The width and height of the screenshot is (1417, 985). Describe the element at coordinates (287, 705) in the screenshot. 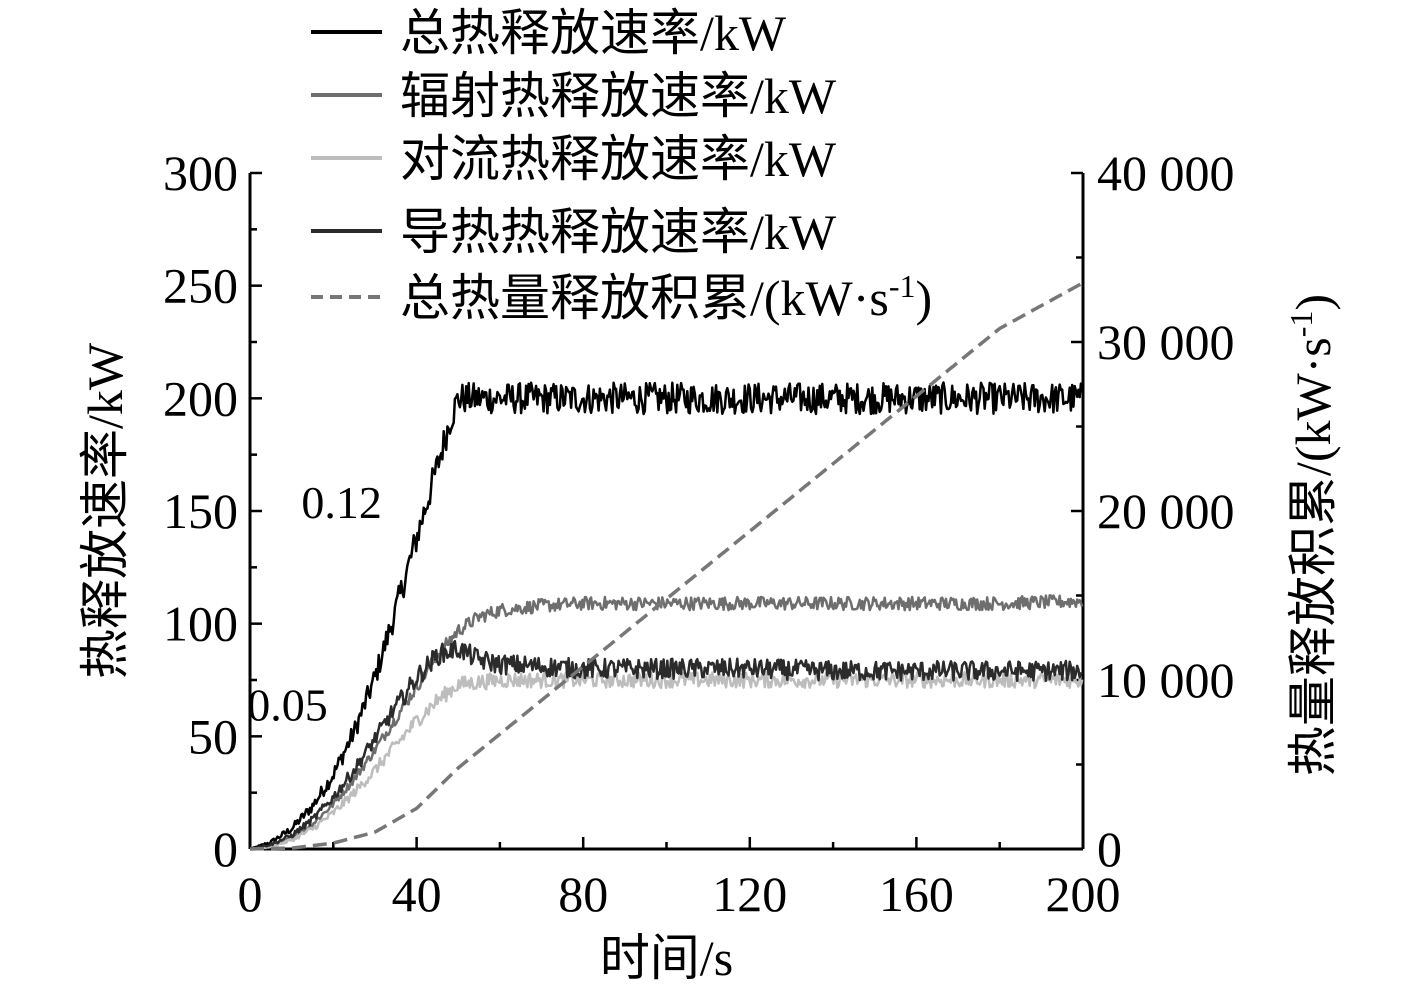

I see `annotation-1: 0.05` at that location.